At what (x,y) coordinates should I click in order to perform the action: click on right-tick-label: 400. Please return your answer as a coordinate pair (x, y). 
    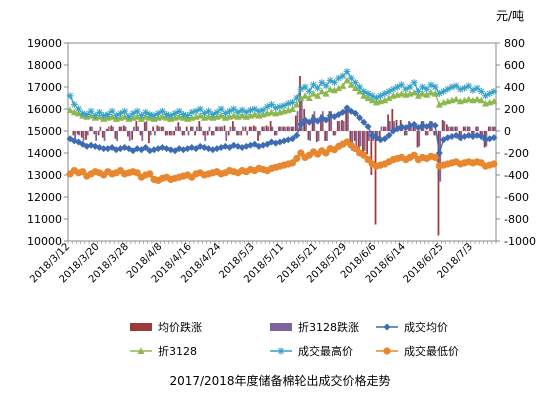
    Looking at the image, I should click on (514, 87).